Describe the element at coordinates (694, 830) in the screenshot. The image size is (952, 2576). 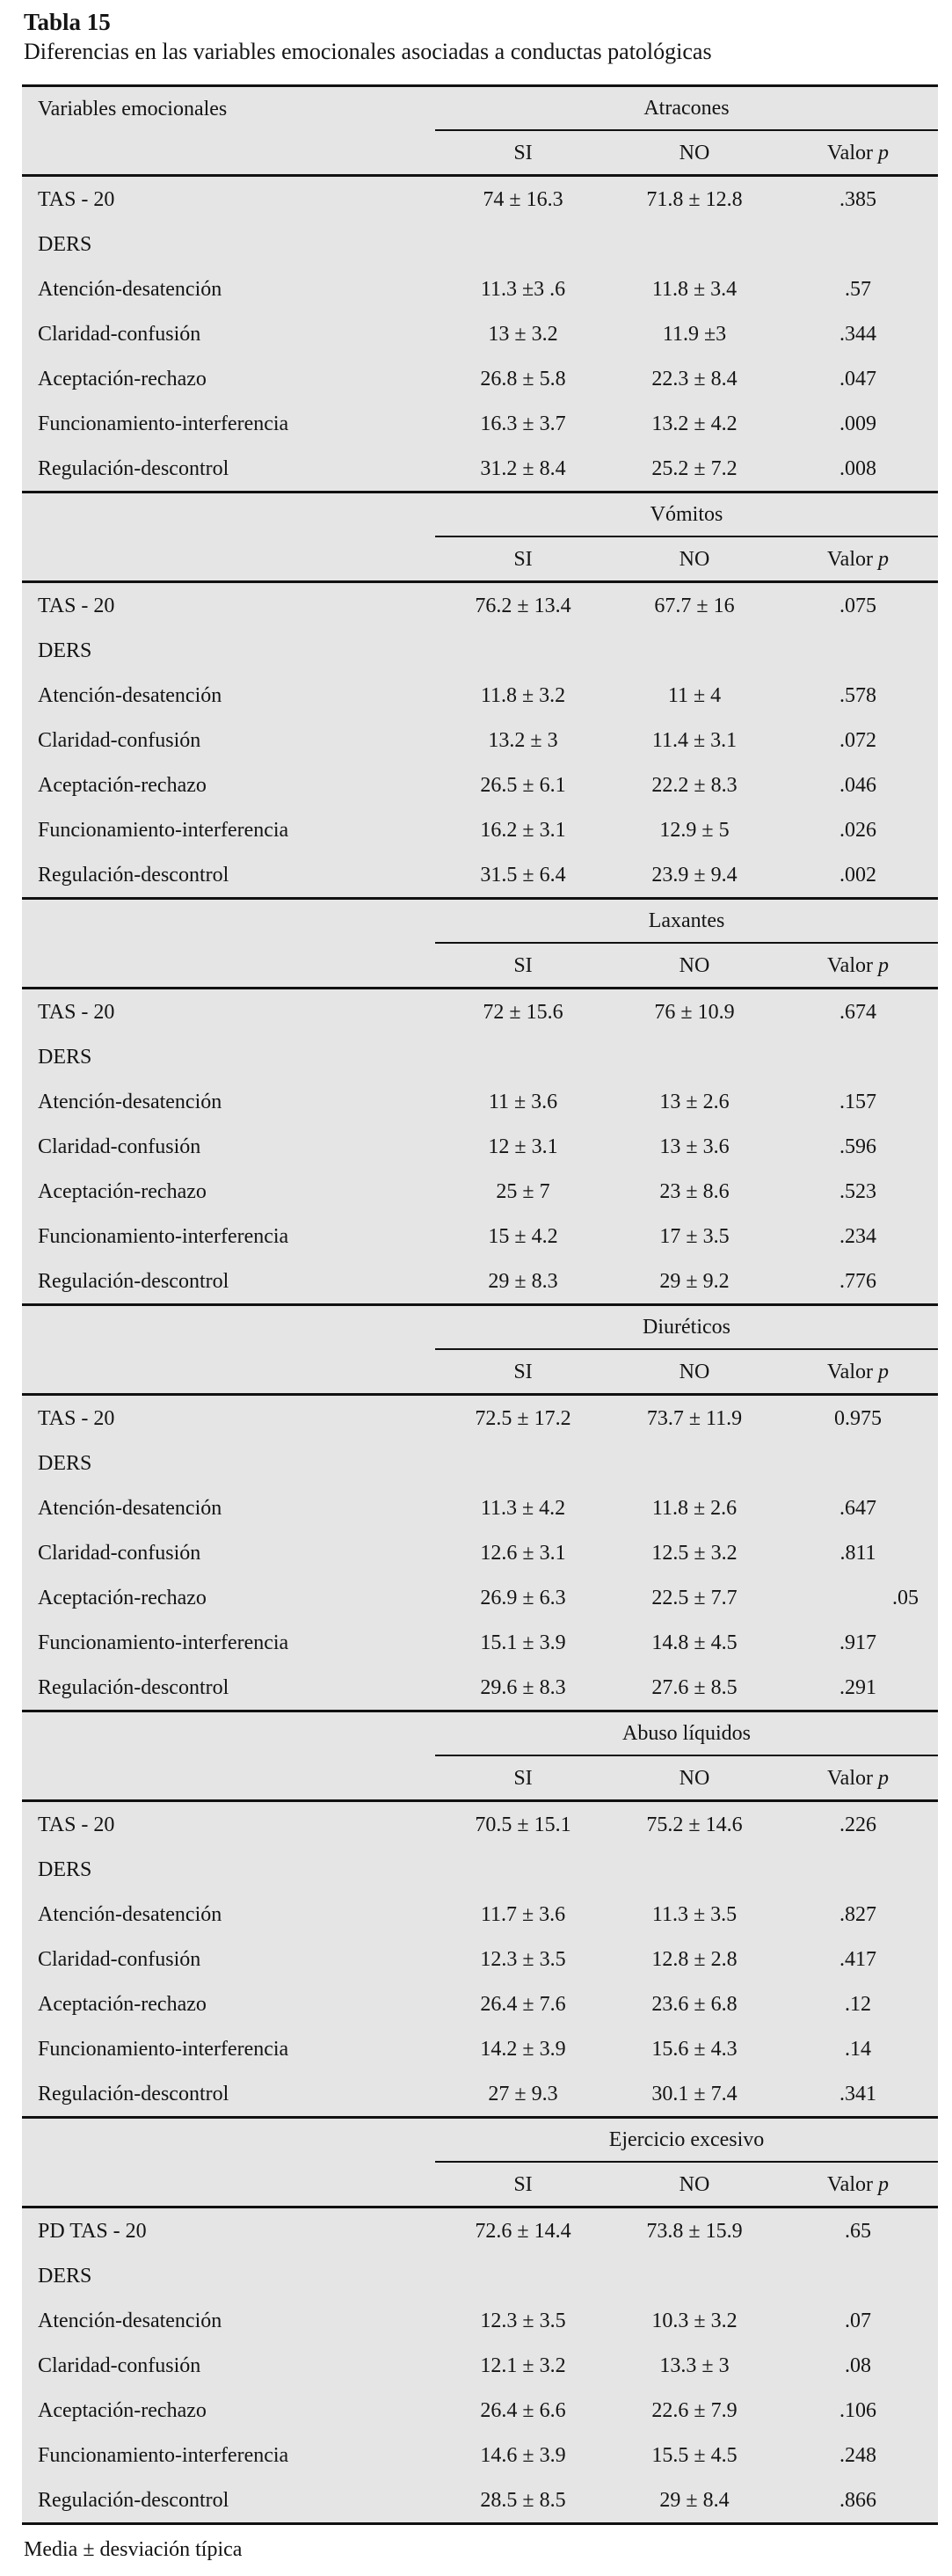
I see `value-no: 12.9 ± 5` at that location.